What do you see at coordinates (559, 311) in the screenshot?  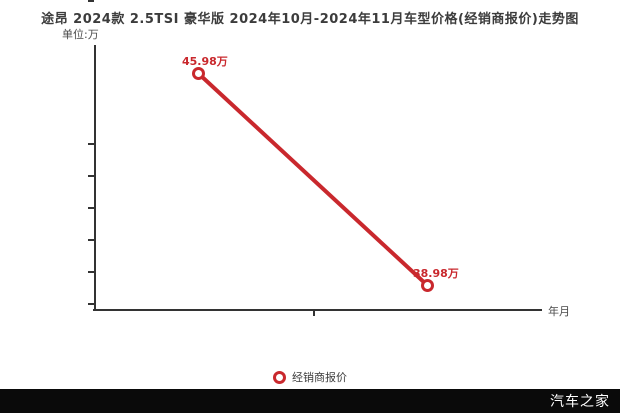 I see `x-axis-label: 年月` at bounding box center [559, 311].